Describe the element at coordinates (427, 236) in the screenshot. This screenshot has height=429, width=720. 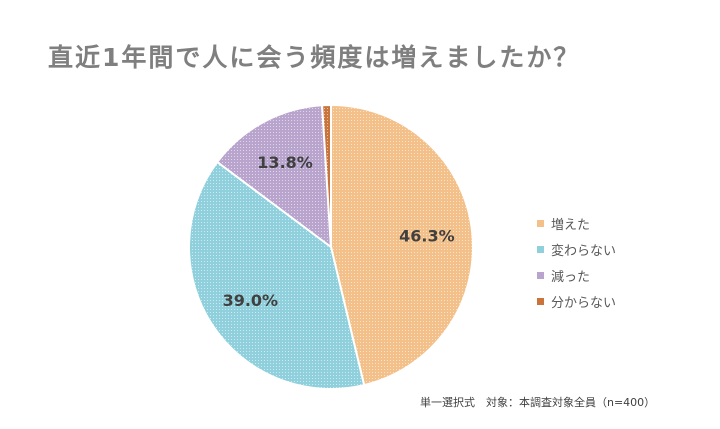
I see `slice-label-increased: 46.3%` at that location.